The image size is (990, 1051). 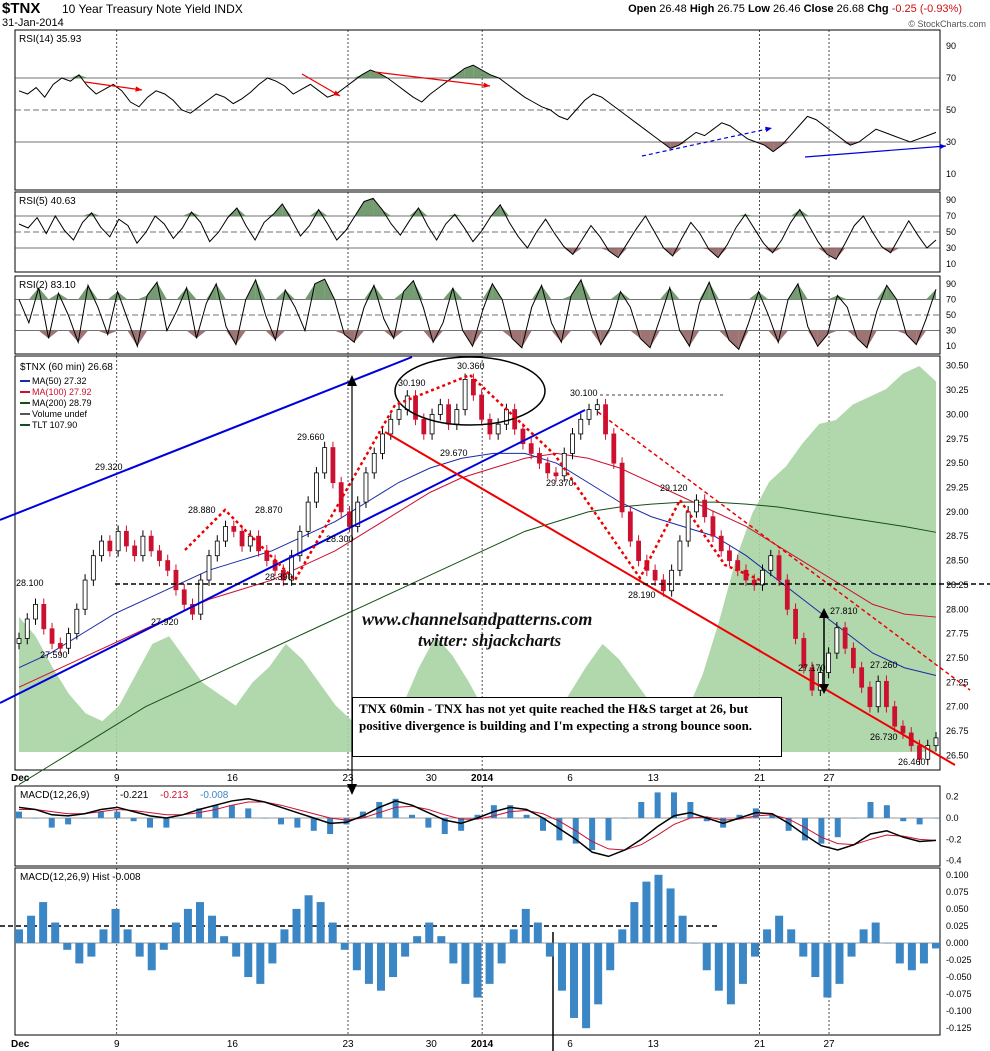 I want to click on price-annotation: 26.460, so click(x=912, y=762).